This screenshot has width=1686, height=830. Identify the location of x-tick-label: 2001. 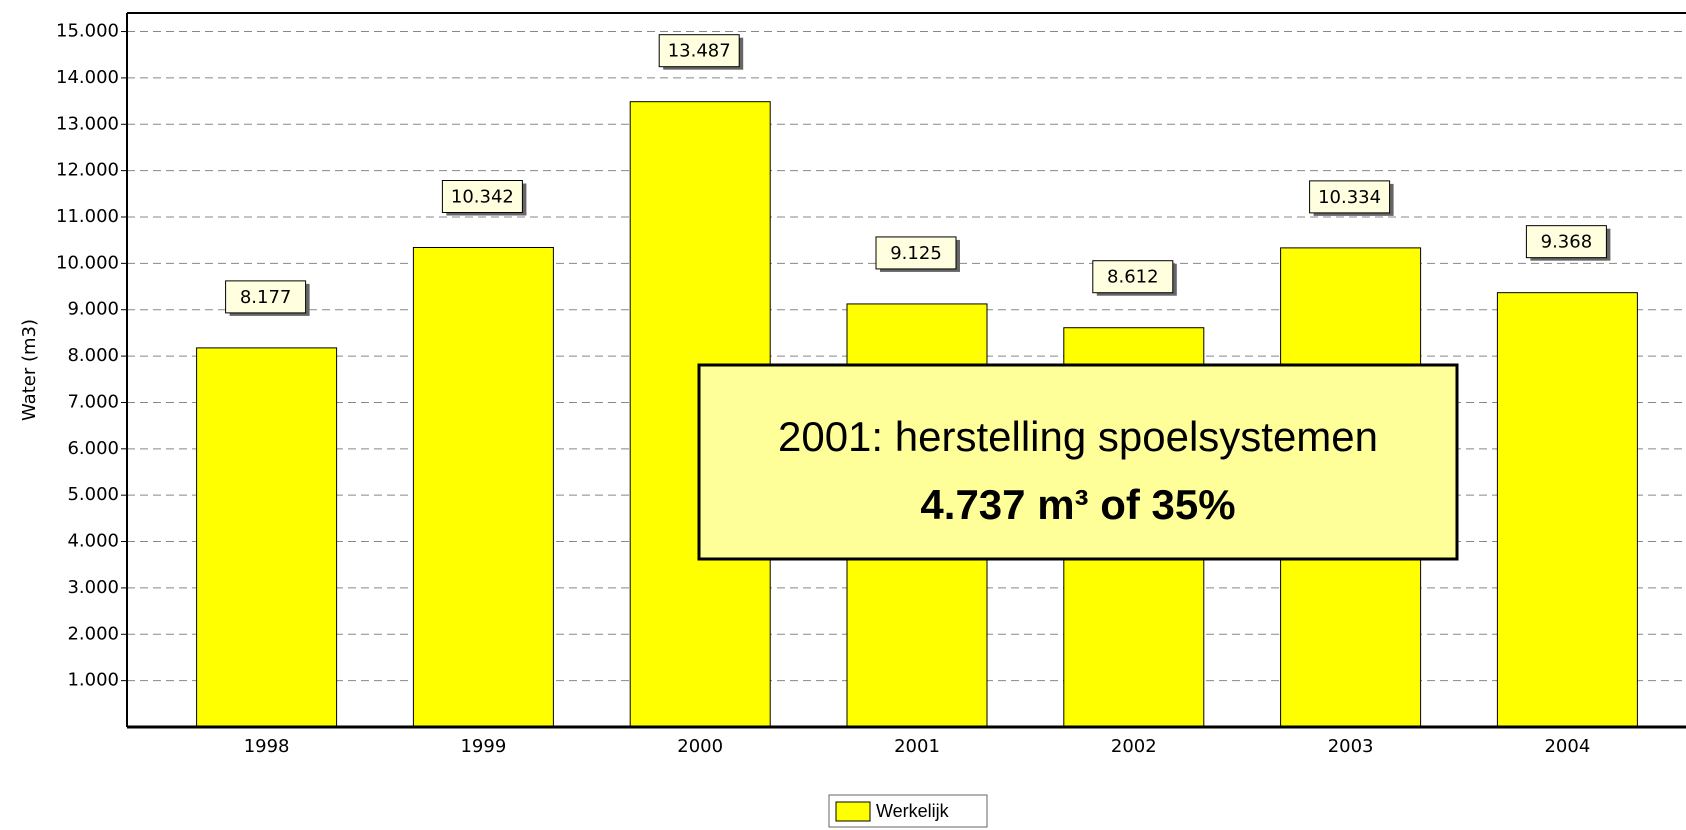
(917, 746).